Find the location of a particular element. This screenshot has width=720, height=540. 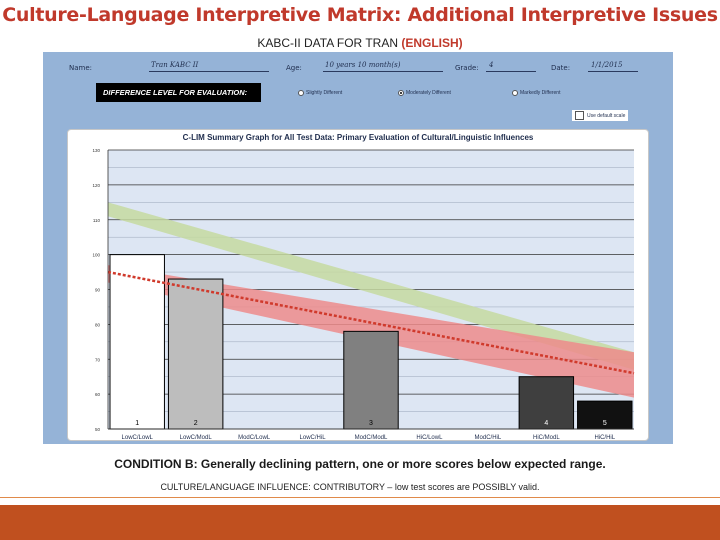

x-tick-label: LowC/ModL is located at coordinates (196, 438).